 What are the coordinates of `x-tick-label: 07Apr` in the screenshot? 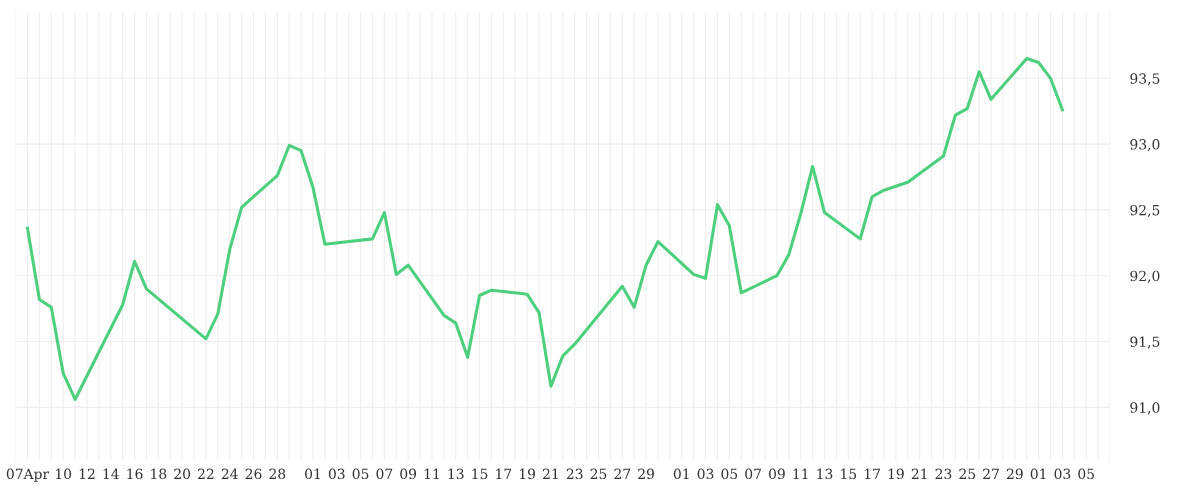 It's located at (28, 475).